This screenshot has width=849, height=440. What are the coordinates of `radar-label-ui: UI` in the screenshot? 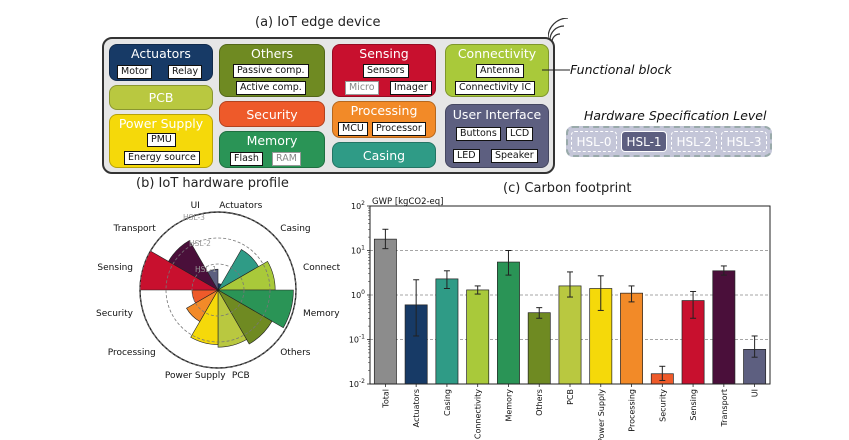 It's located at (195, 206).